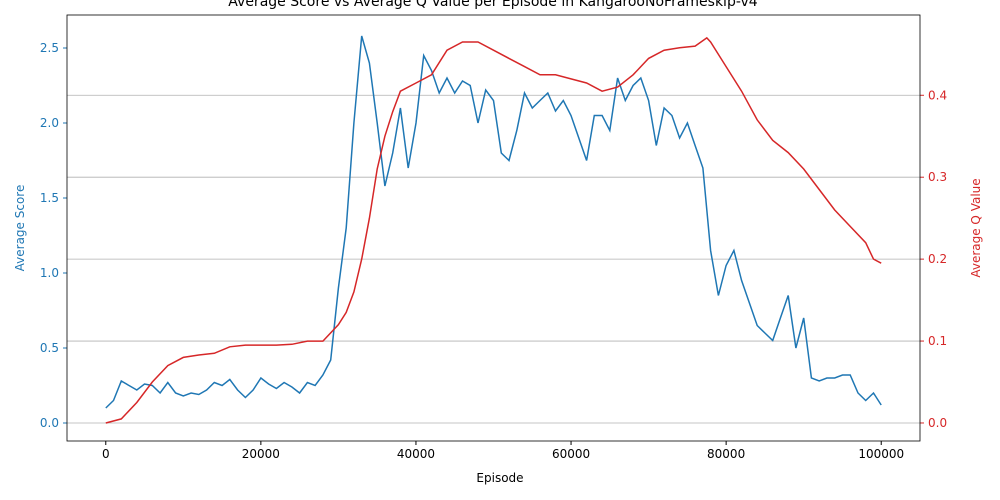 Image resolution: width=1000 pixels, height=500 pixels. Describe the element at coordinates (49, 198) in the screenshot. I see `y-tick-label: 1.5` at that location.